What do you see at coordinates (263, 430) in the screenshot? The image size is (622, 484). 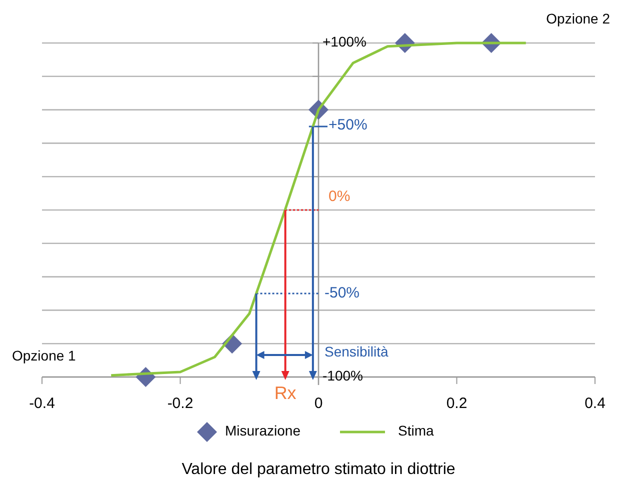 I see `legend-label: Misurazione` at bounding box center [263, 430].